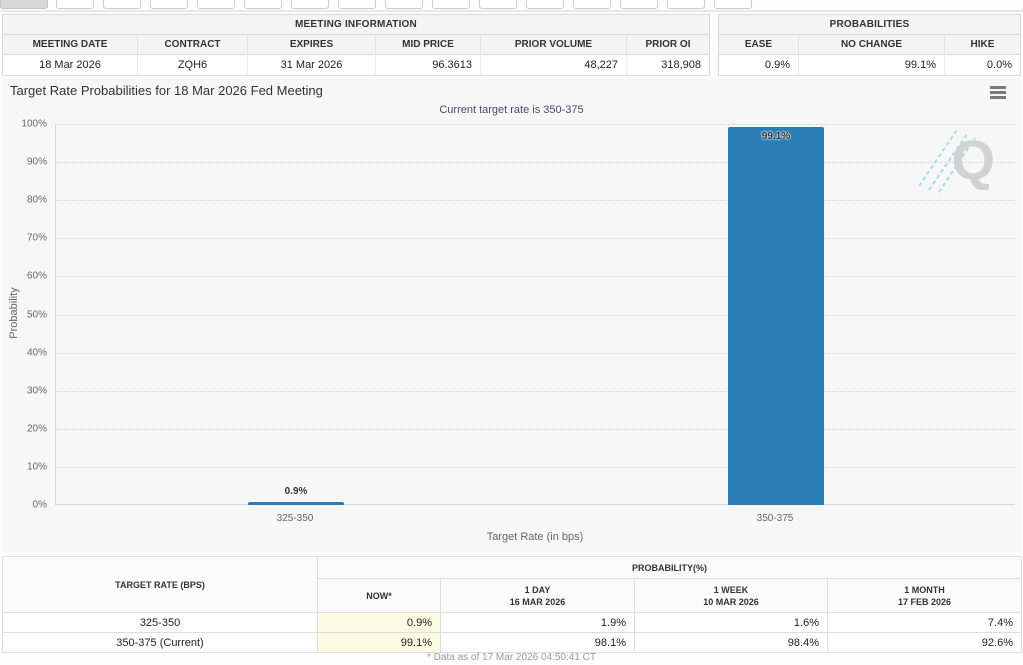  What do you see at coordinates (537, 642) in the screenshot?
I see `one-day-value-cell: 98.1%` at bounding box center [537, 642].